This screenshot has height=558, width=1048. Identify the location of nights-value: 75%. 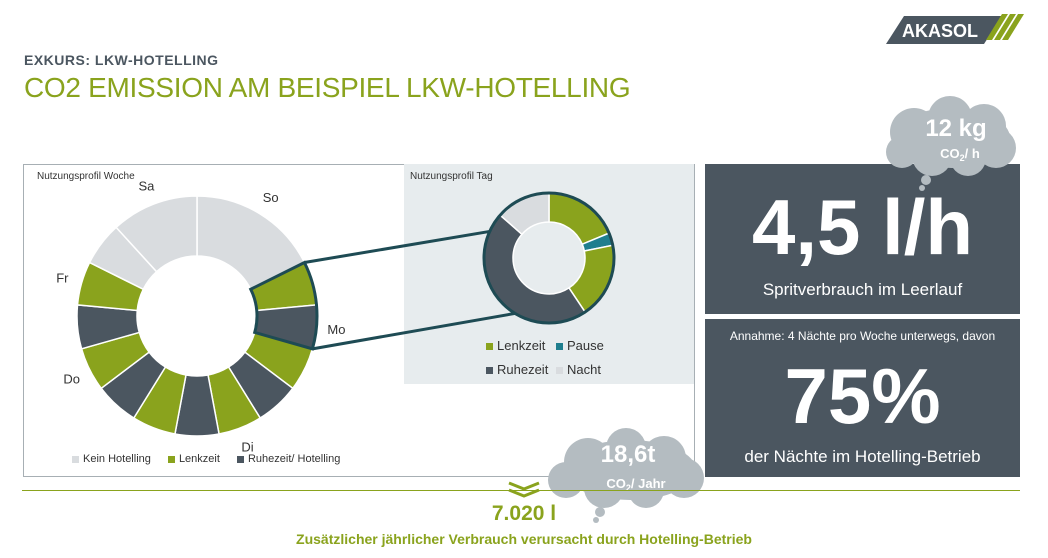
(862, 396).